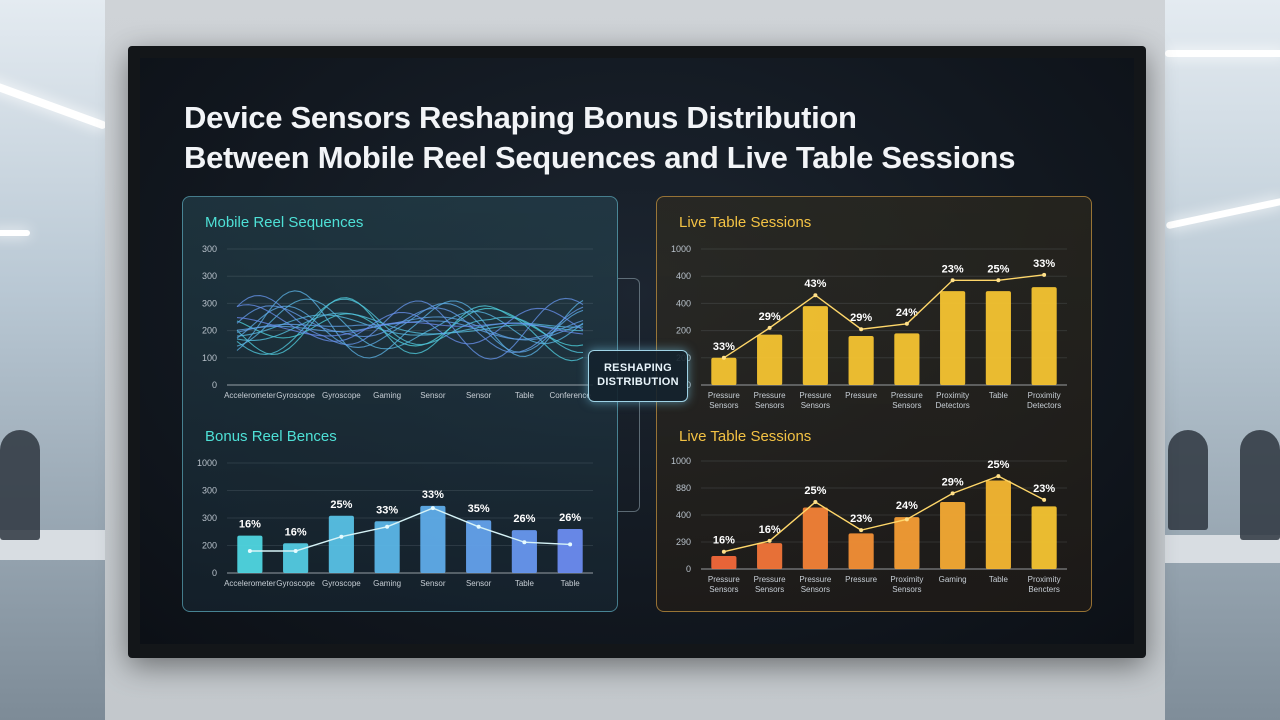 The height and width of the screenshot is (720, 1280). What do you see at coordinates (638, 376) in the screenshot?
I see `reshaping-distribution-badge: RESHAPING DISTRIBUTION` at bounding box center [638, 376].